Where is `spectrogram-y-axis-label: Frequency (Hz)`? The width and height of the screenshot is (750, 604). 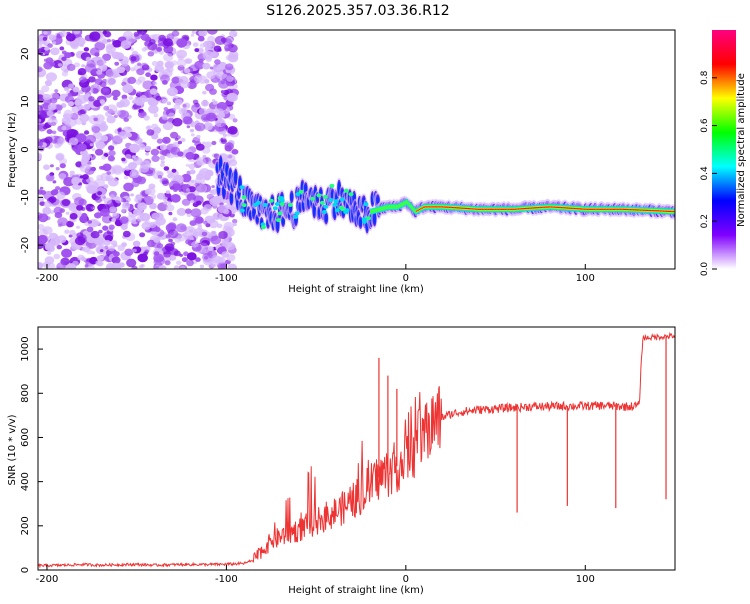
spectrogram-y-axis-label: Frequency (Hz) is located at coordinates (12, 150).